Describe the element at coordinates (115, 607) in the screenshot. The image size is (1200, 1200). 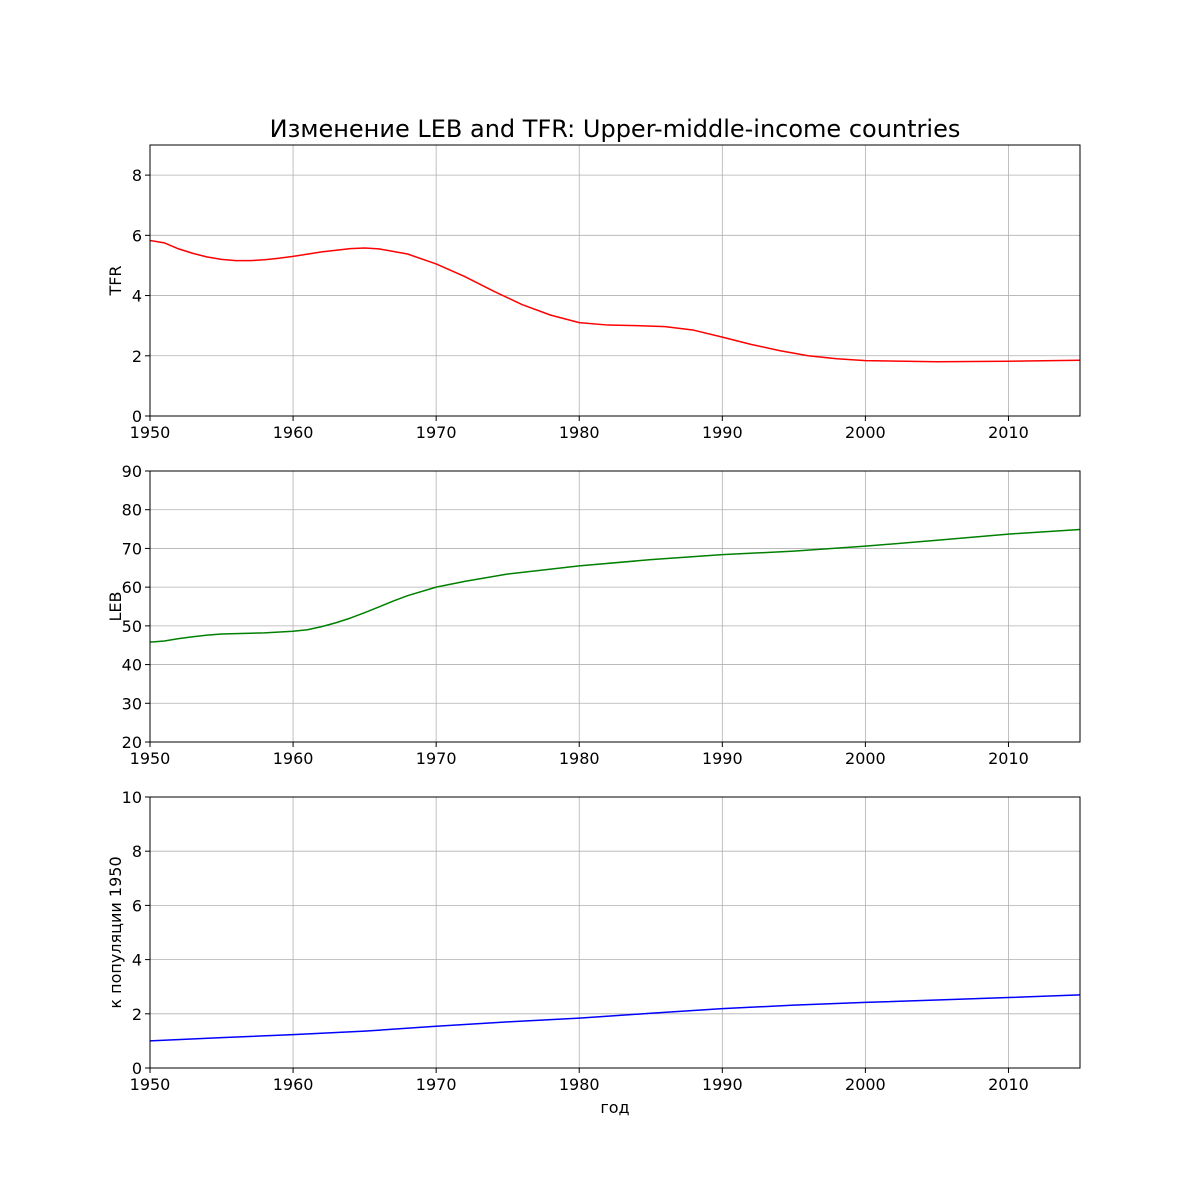
I see `y-axis-label: LEB` at that location.